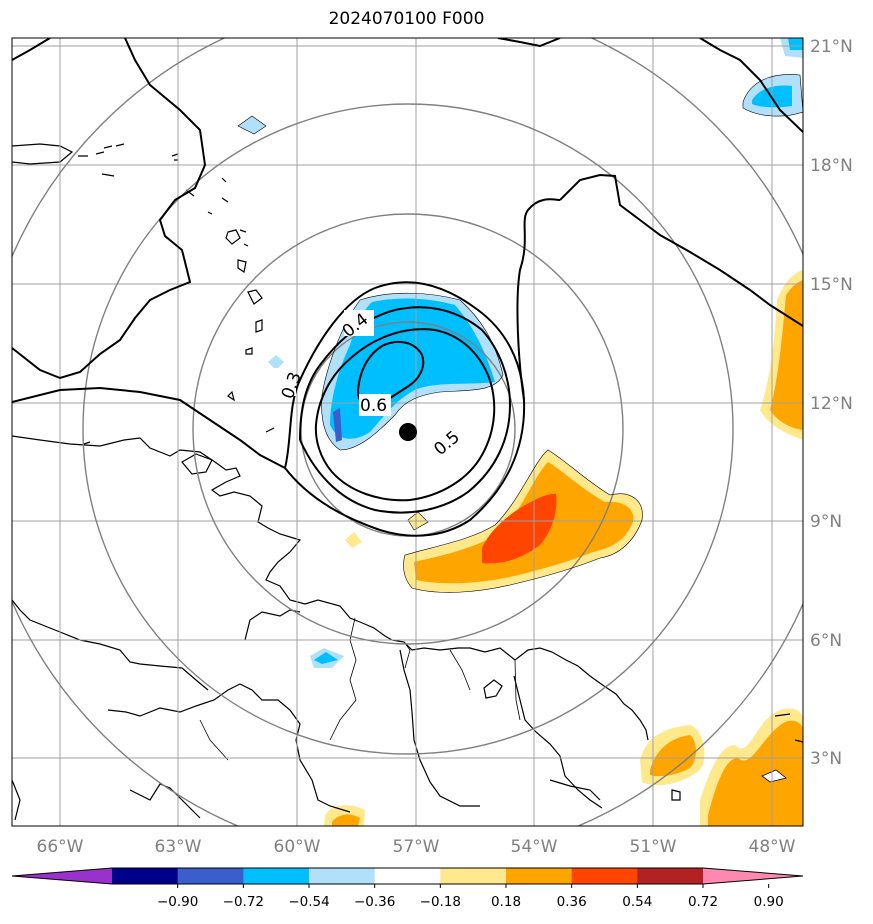 The image size is (873, 924). I want to click on longitude-labels: 66°W 63°W 60°W 57°W 54°W 51°W 48°W, so click(416, 847).